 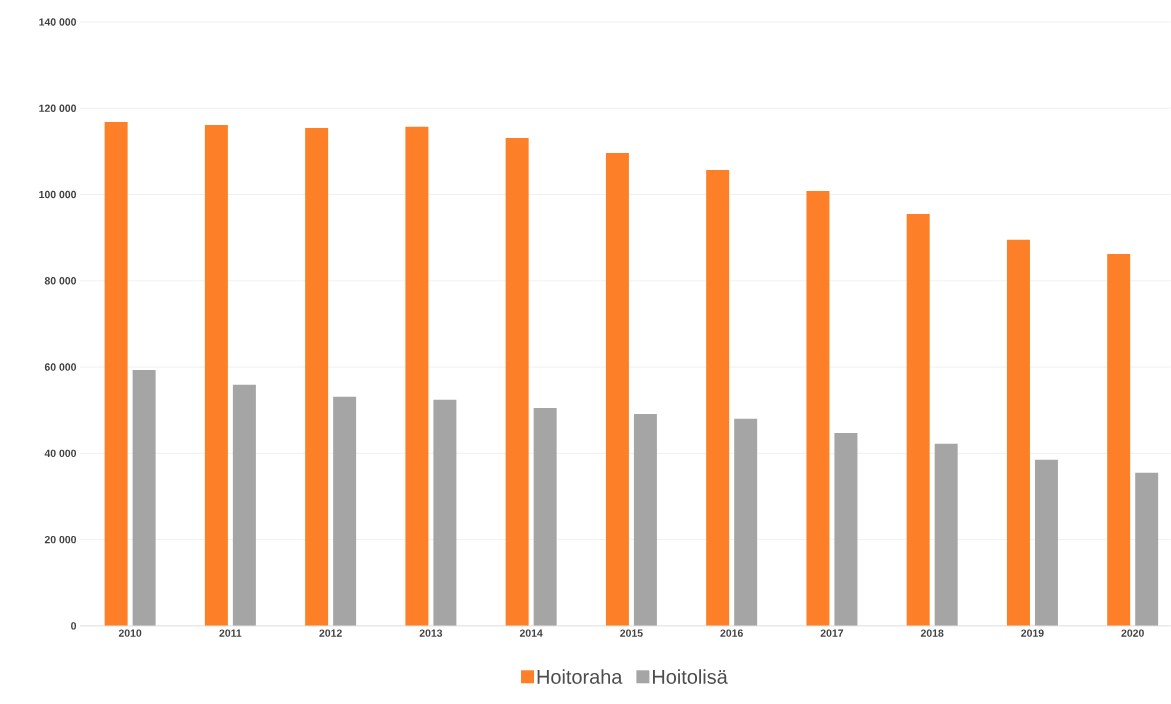 I want to click on legend-label: Hoitoraha, so click(x=580, y=676).